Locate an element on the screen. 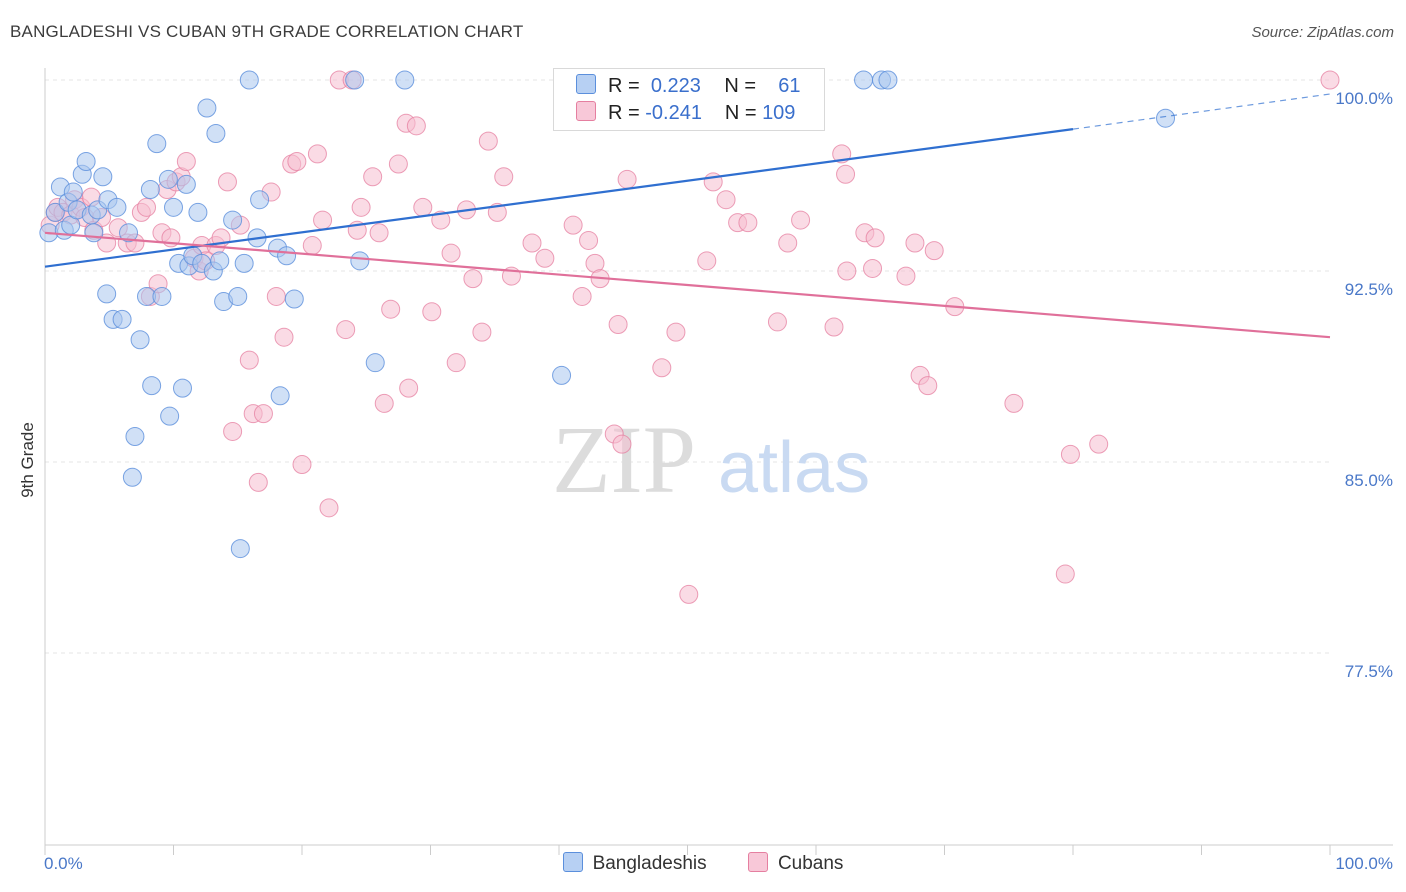 This screenshot has width=1406, height=892. legend-r-value: -0.241 is located at coordinates (673, 113).